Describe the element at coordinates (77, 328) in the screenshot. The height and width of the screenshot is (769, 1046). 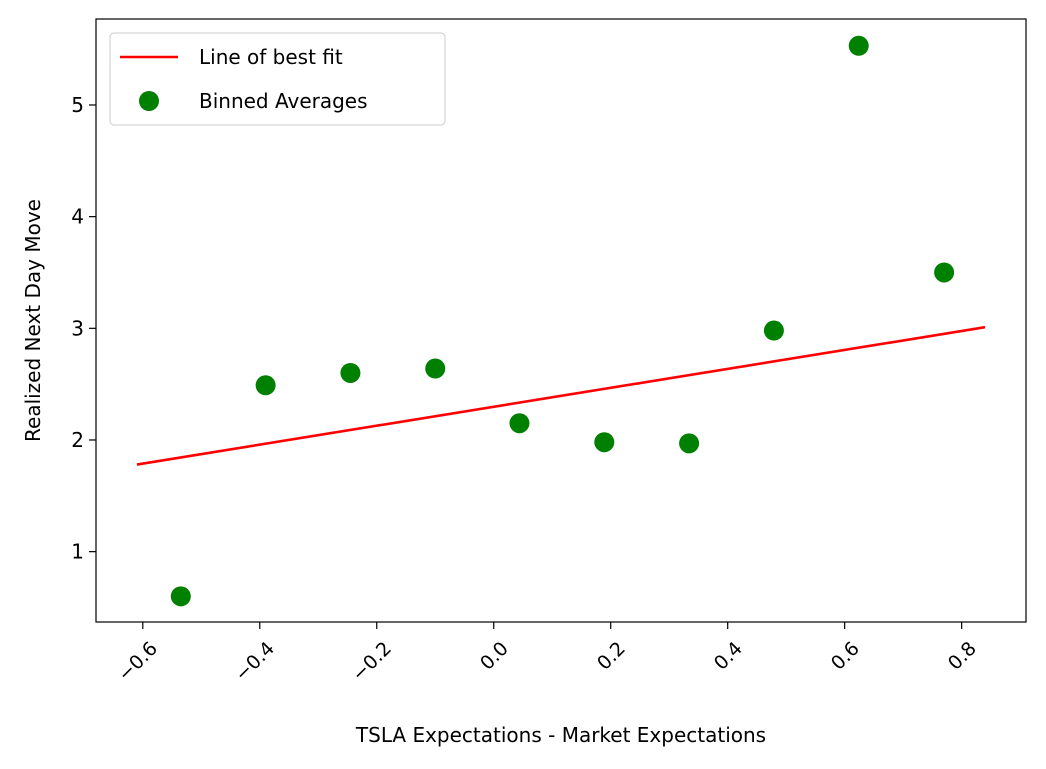
I see `y-tick-label: 3` at that location.